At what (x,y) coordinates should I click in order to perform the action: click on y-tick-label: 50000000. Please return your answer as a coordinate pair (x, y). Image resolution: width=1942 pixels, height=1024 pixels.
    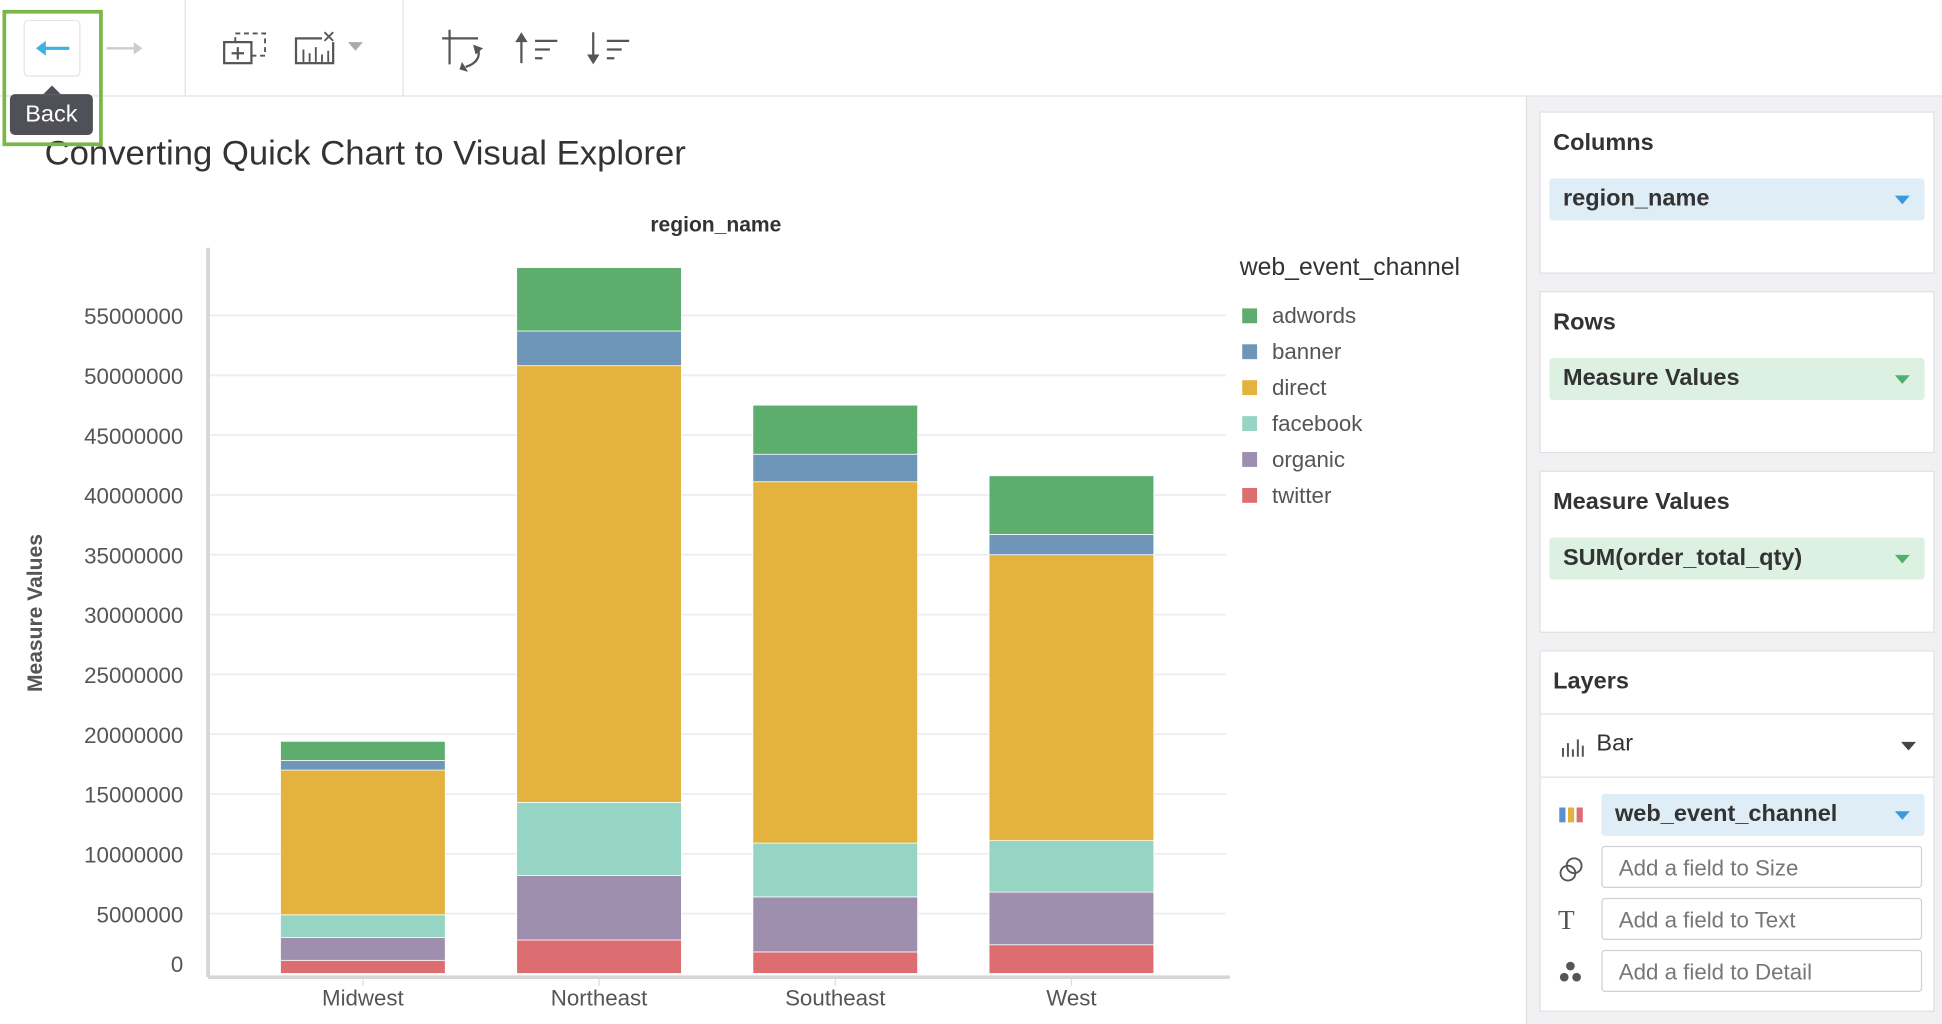
    Looking at the image, I should click on (133, 376).